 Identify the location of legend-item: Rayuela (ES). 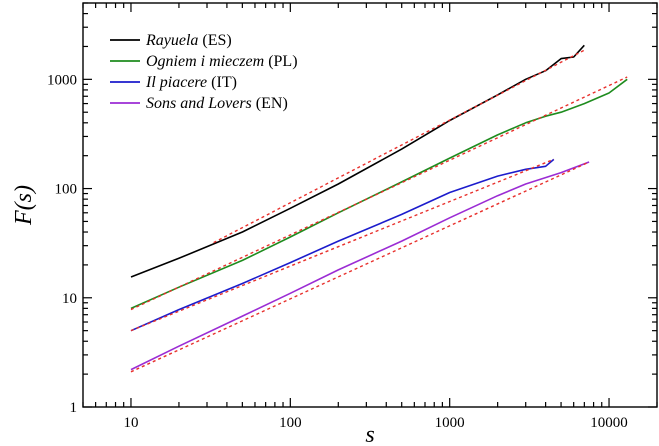
(171, 40).